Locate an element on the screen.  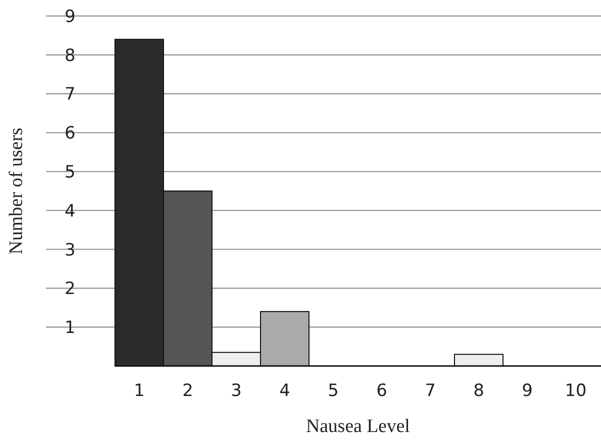
y-axis-title: Number of users is located at coordinates (16, 191).